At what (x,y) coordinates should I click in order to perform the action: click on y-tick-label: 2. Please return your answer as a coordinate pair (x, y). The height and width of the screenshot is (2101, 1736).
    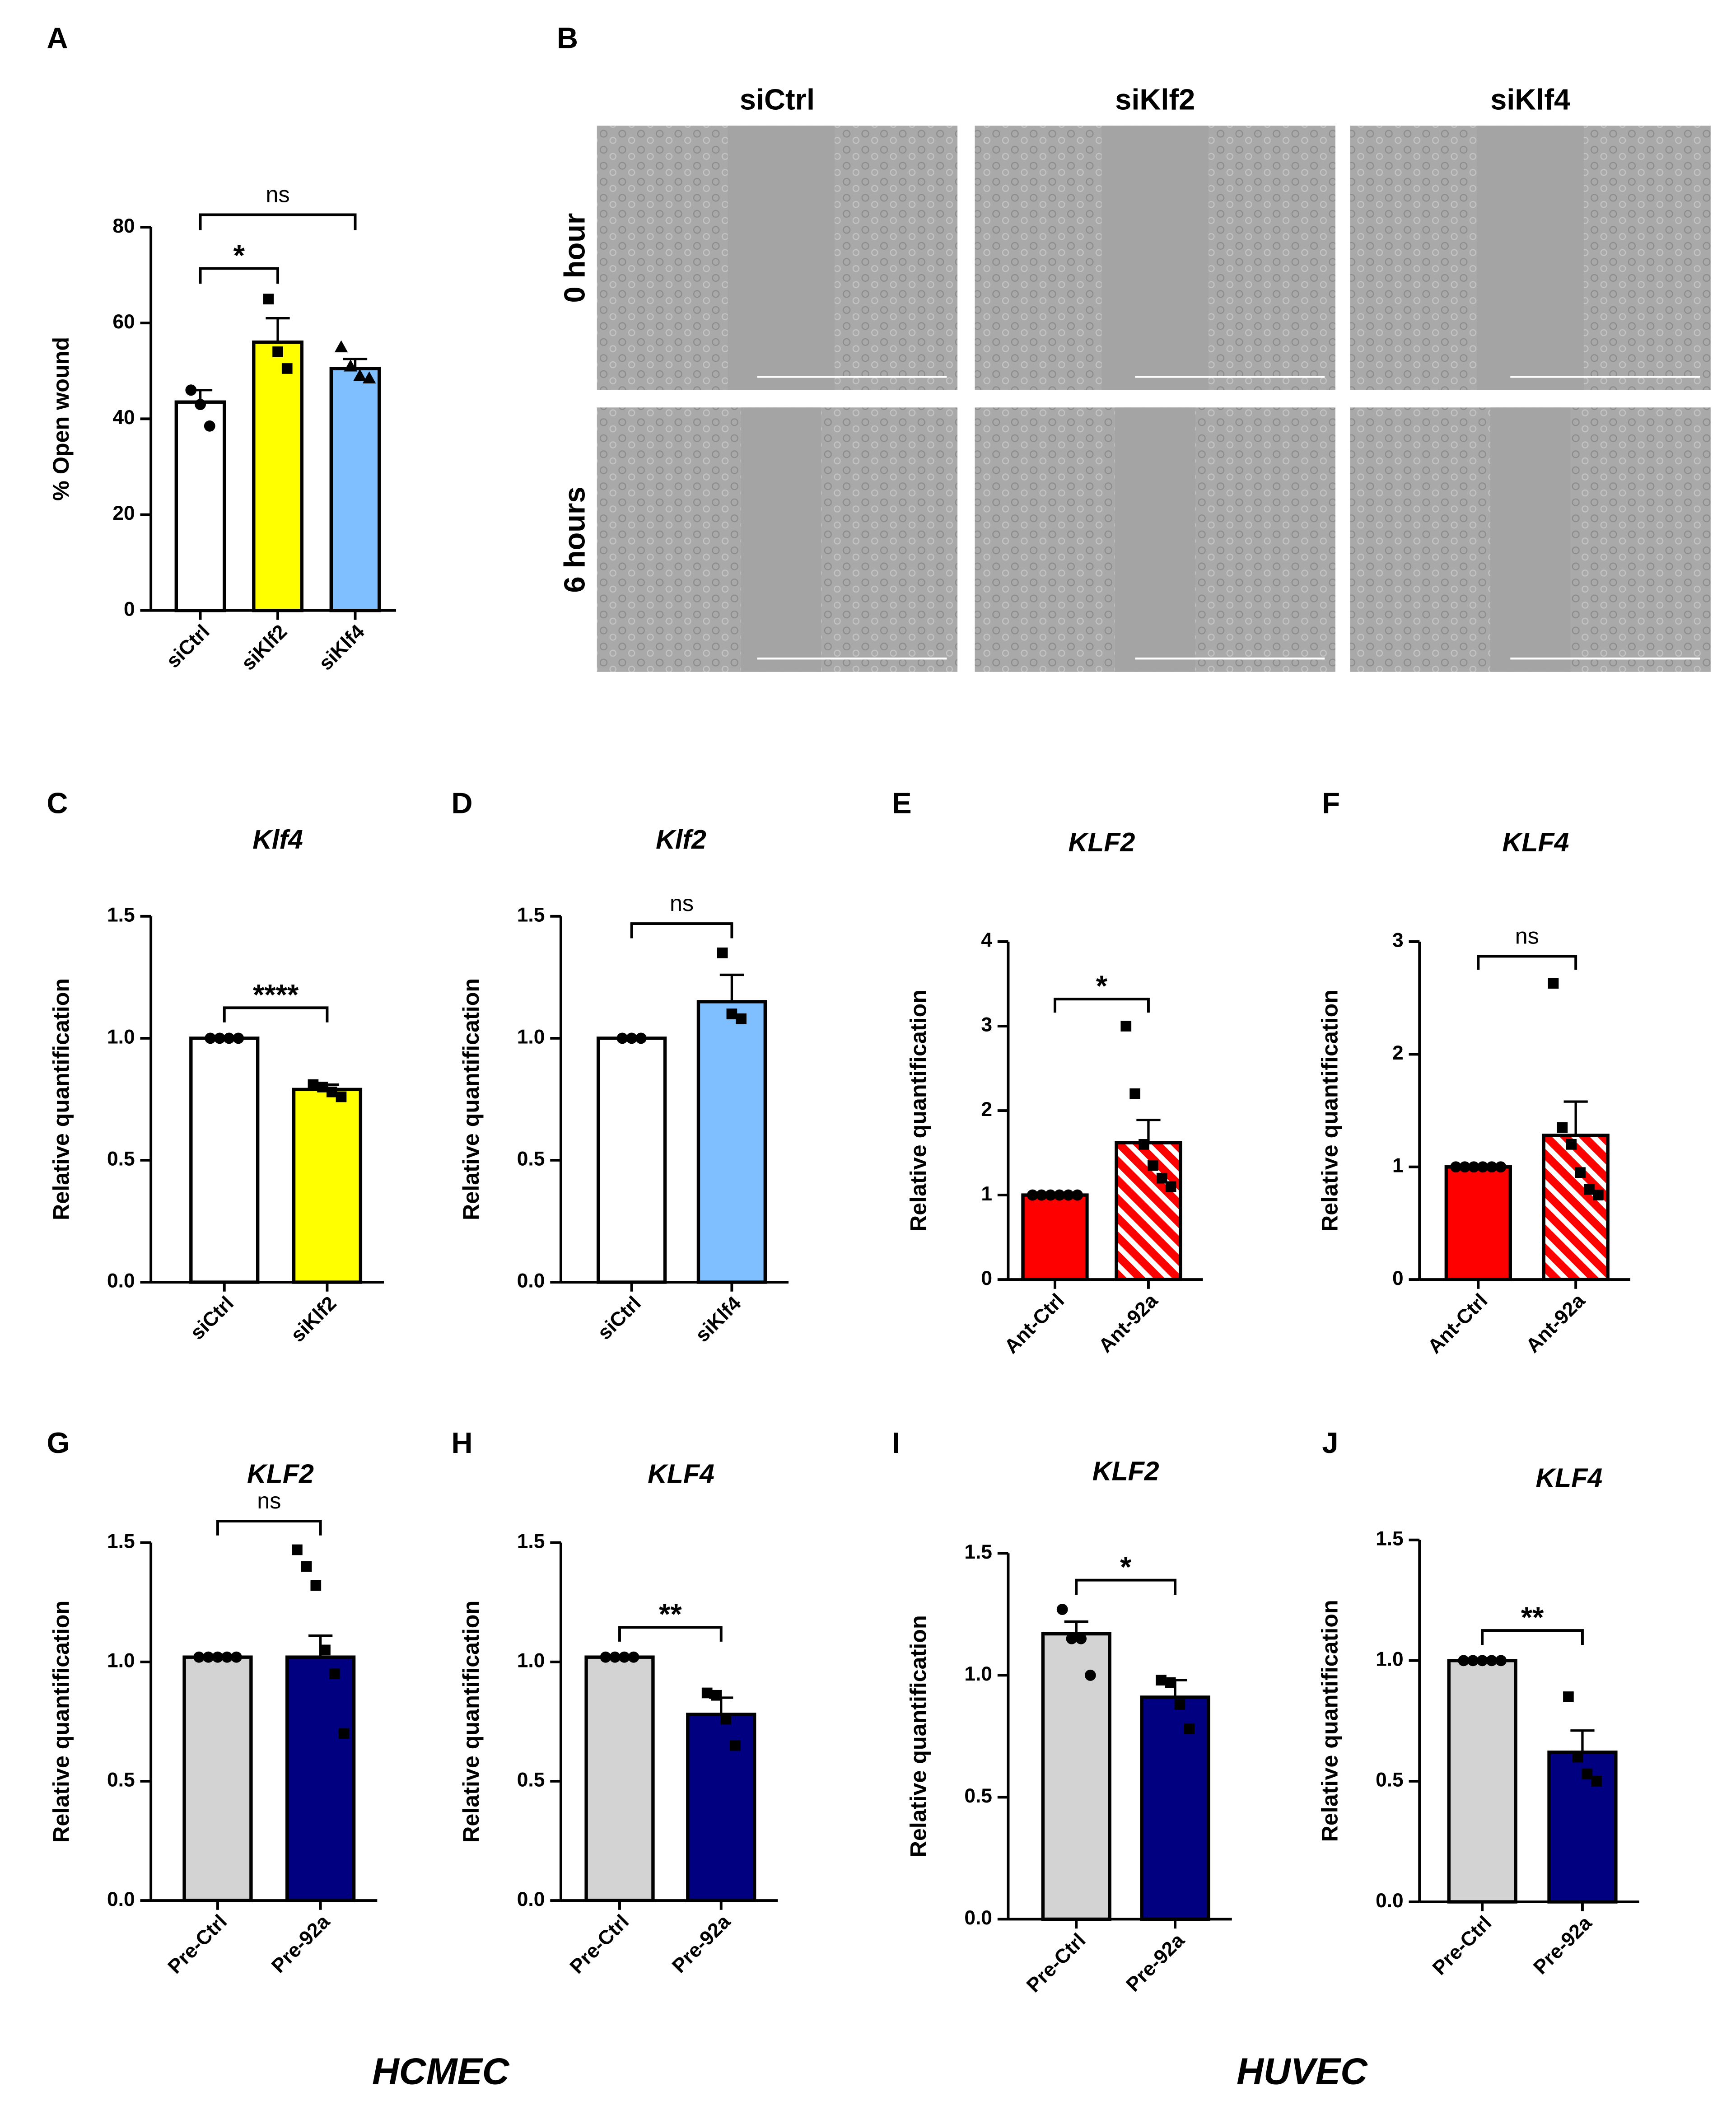
    Looking at the image, I should click on (1398, 1053).